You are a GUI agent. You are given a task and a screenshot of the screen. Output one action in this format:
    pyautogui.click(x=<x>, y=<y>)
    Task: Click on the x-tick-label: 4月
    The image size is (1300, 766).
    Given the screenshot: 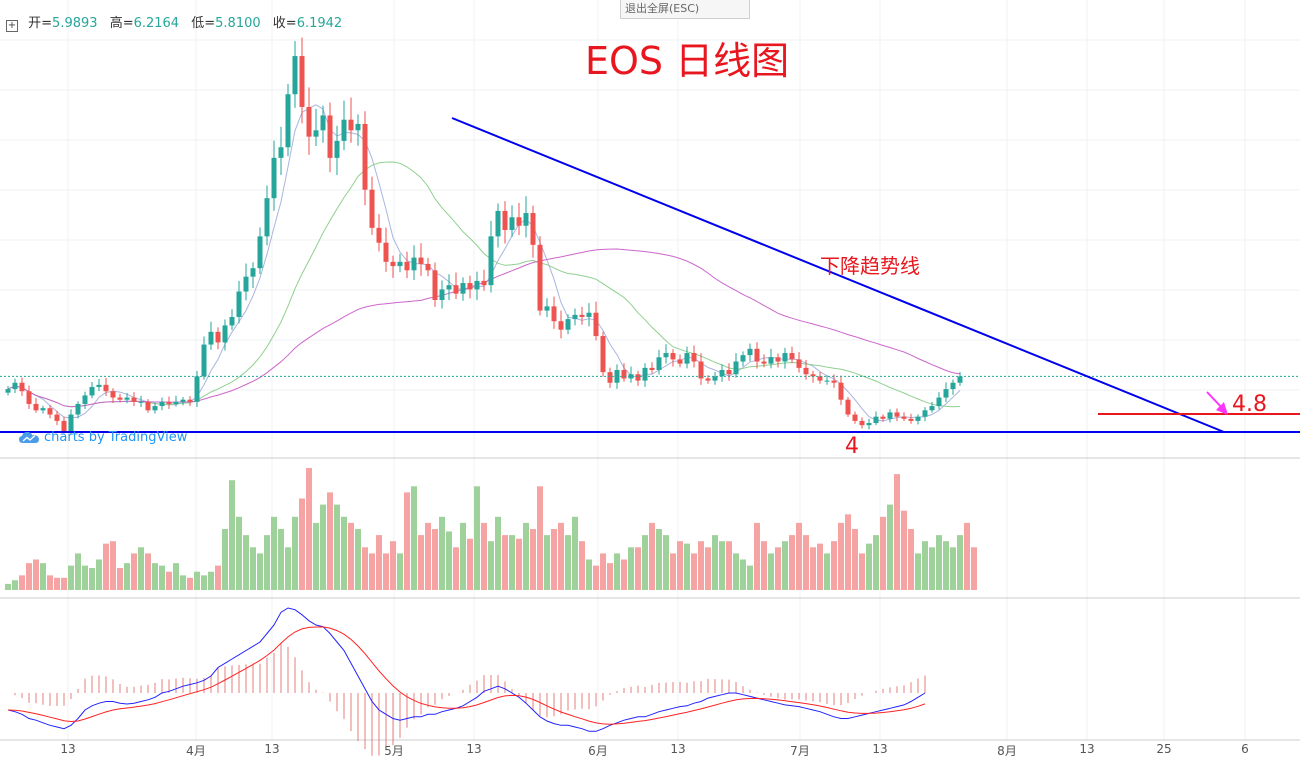 What is the action you would take?
    pyautogui.click(x=196, y=751)
    